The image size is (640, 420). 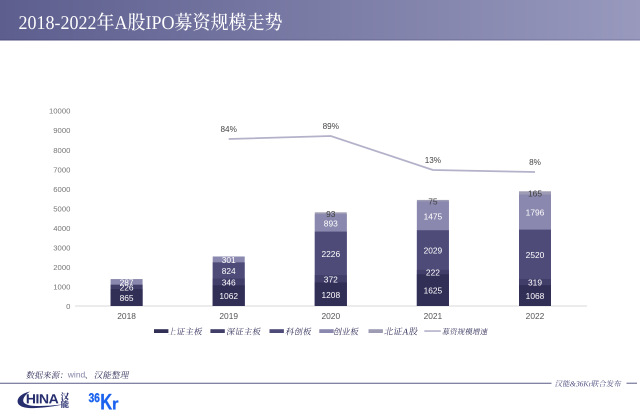 I want to click on svg-text: 7000, so click(x=61, y=169).